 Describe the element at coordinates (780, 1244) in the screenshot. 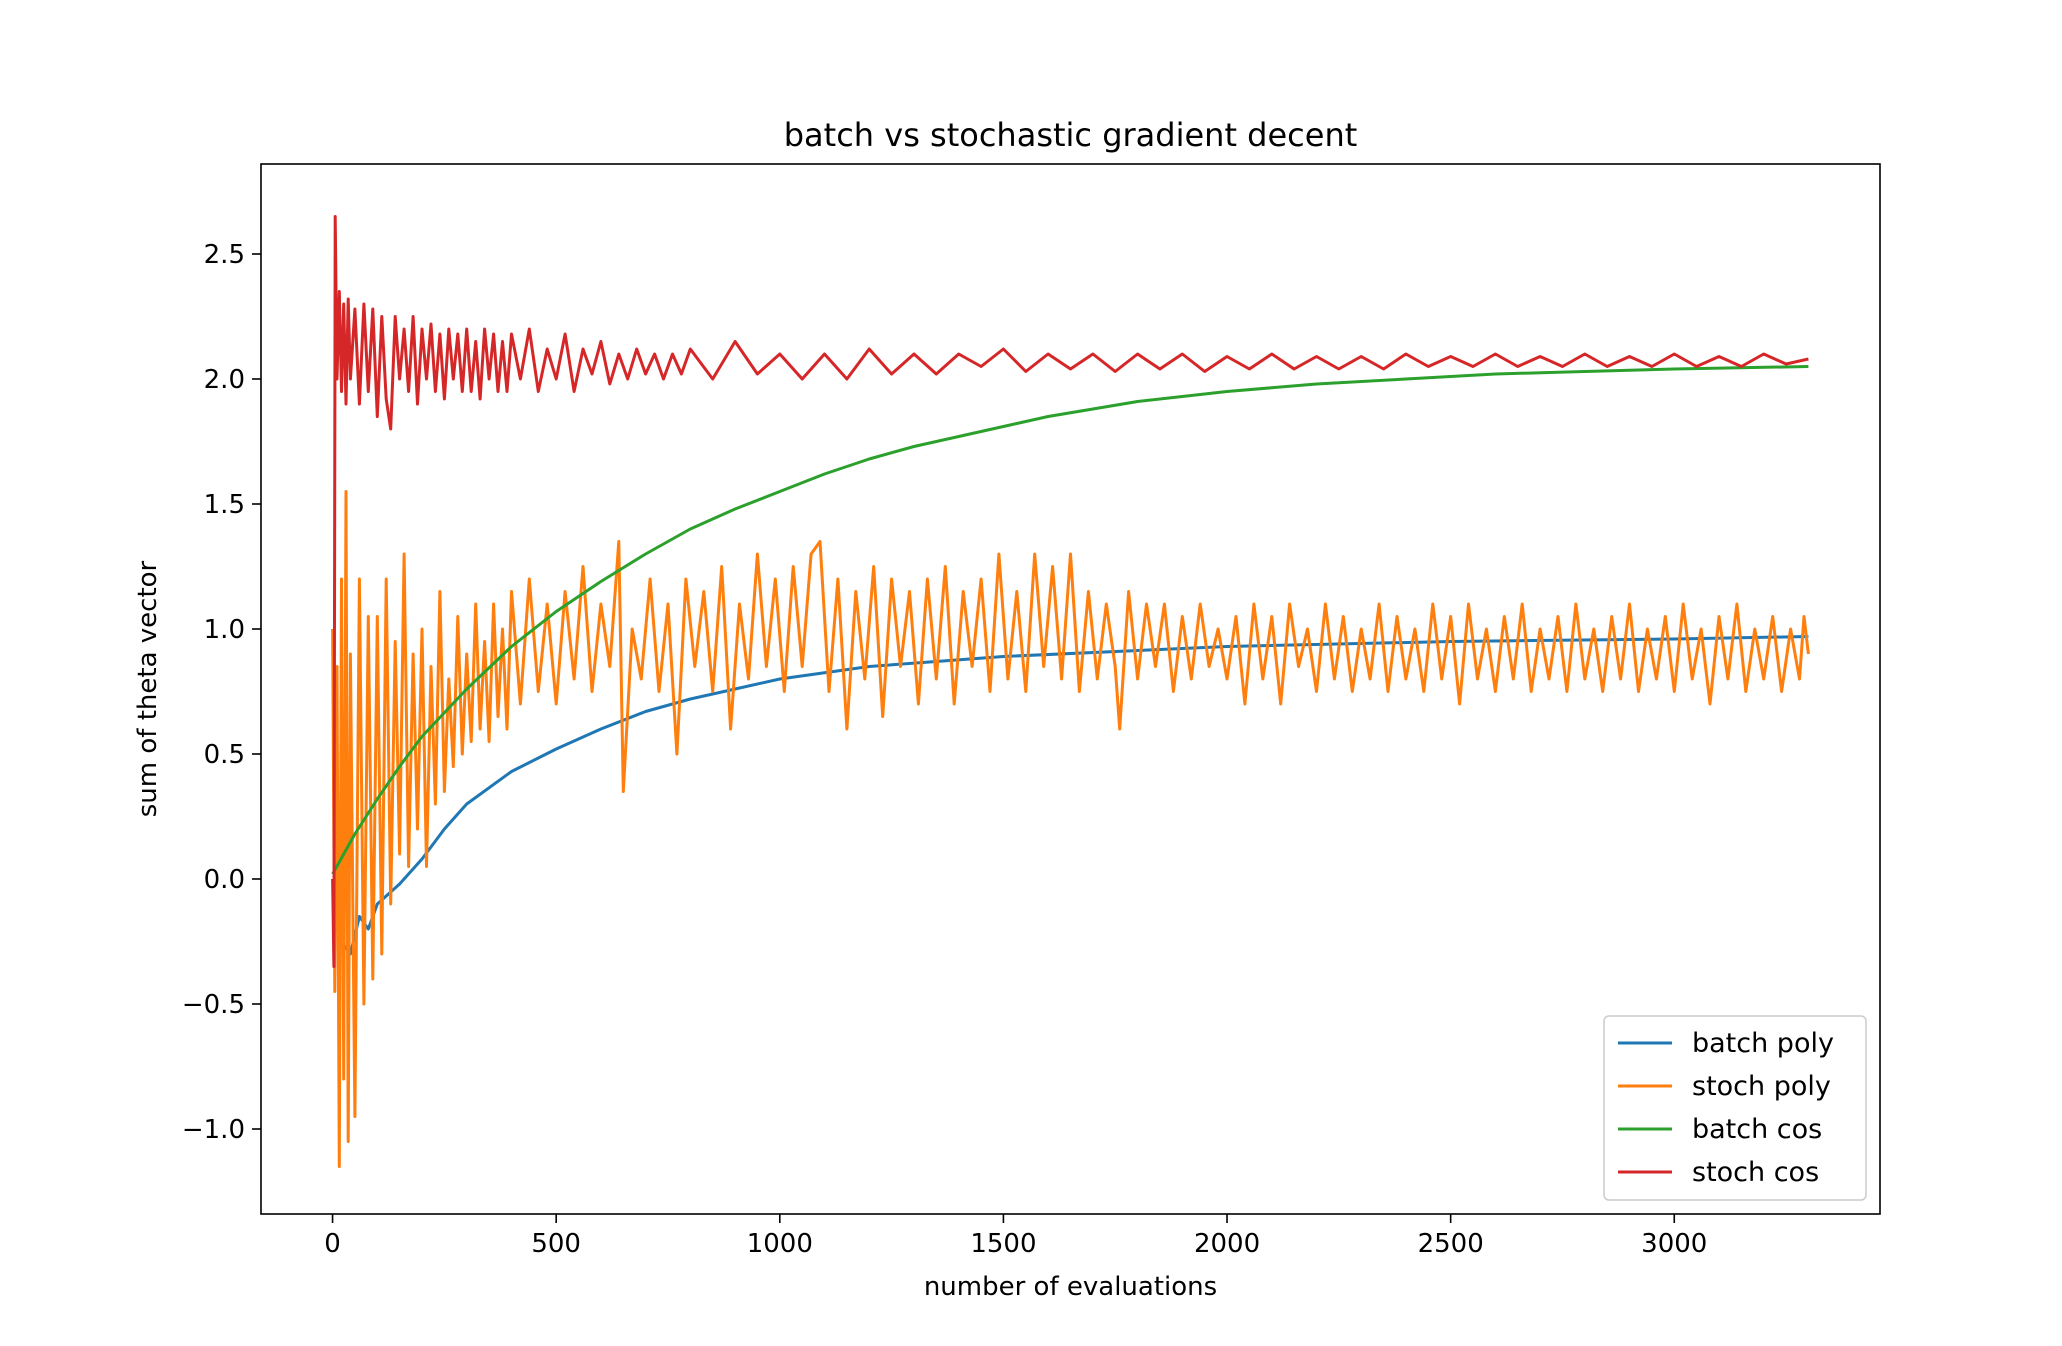

I see `x-tick-label: 1000` at that location.